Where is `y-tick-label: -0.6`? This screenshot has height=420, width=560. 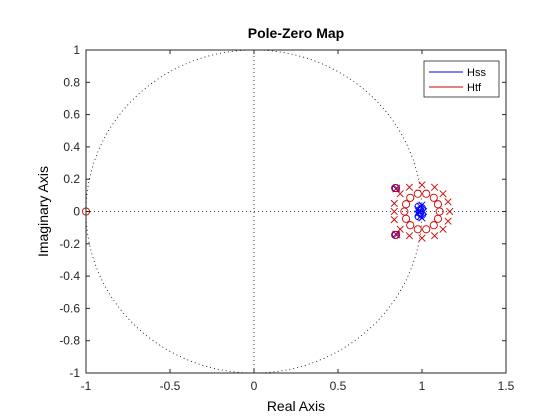
y-tick-label: -0.6 is located at coordinates (69, 308).